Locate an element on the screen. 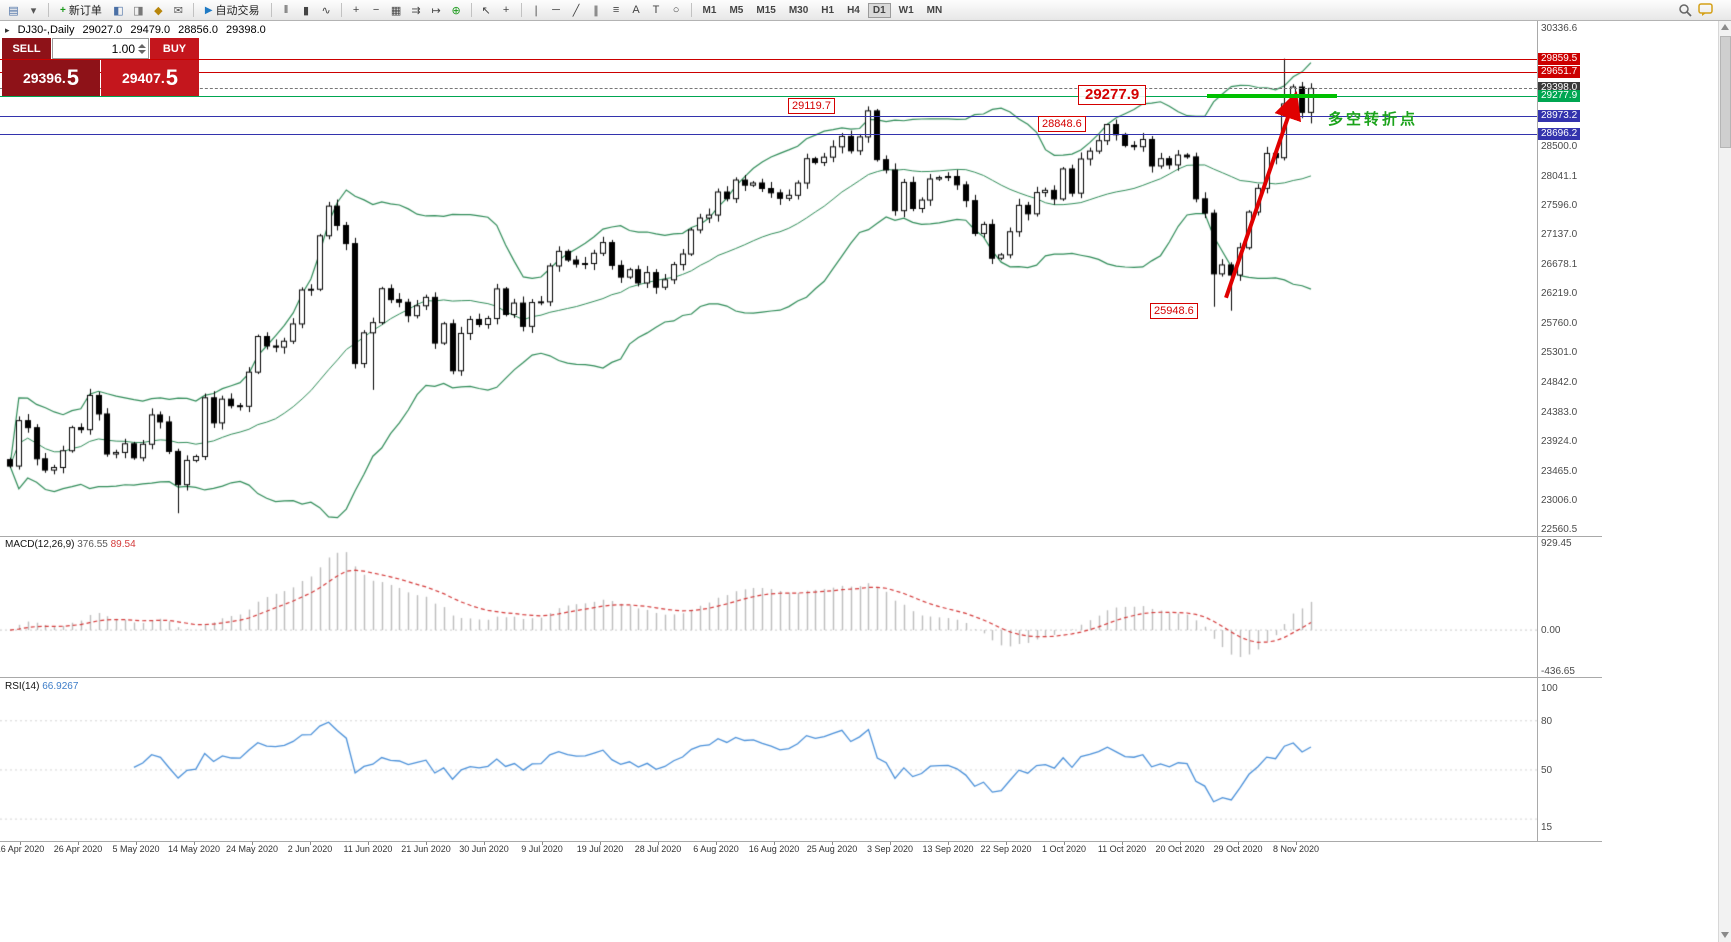  horizontal-line-icon: ─ is located at coordinates (556, 10).